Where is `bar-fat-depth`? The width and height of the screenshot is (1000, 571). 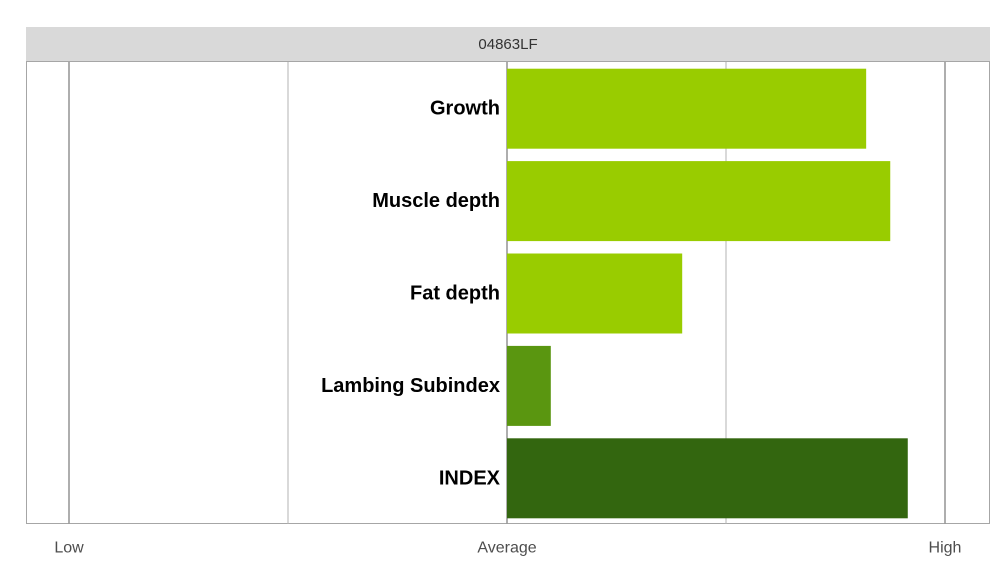
bar-fat-depth is located at coordinates (595, 293).